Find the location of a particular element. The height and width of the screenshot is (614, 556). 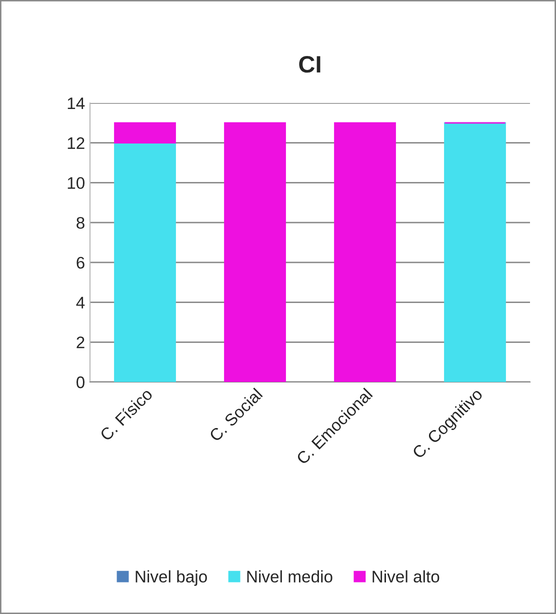

legend-label: Nivel alto is located at coordinates (406, 576).